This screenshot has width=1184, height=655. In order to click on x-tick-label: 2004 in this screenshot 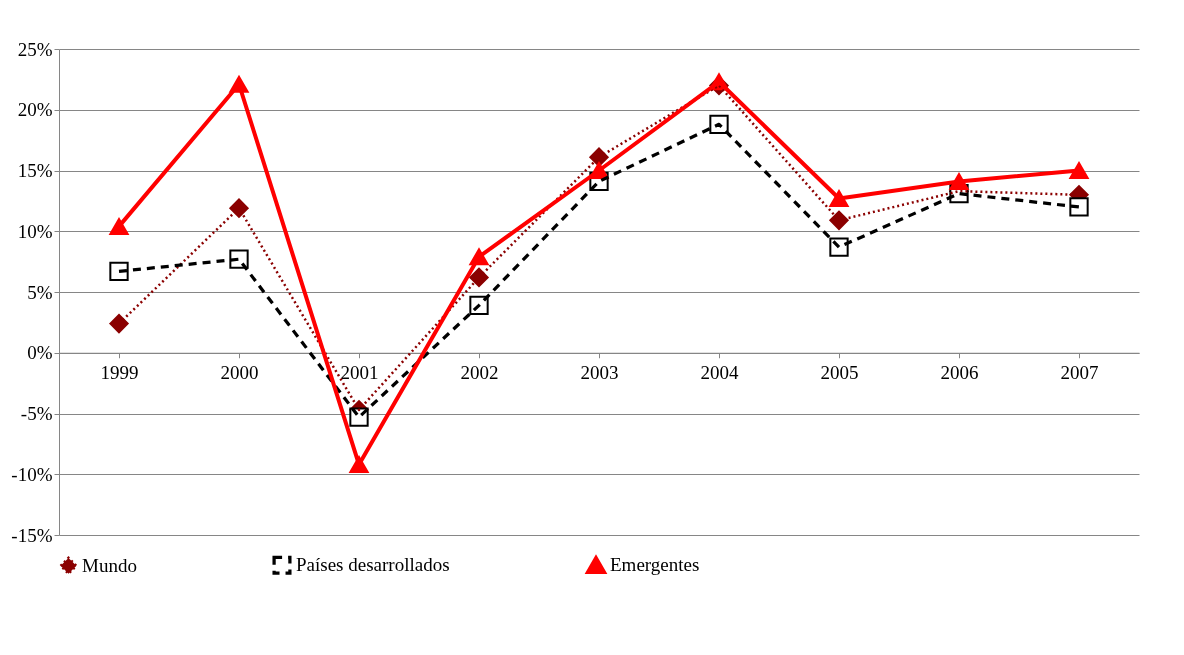, I will do `click(719, 373)`.